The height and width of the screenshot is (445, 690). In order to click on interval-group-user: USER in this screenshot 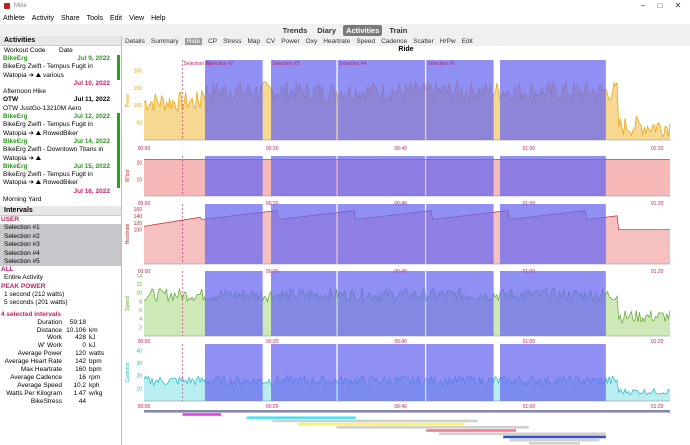, I will do `click(10, 220)`.